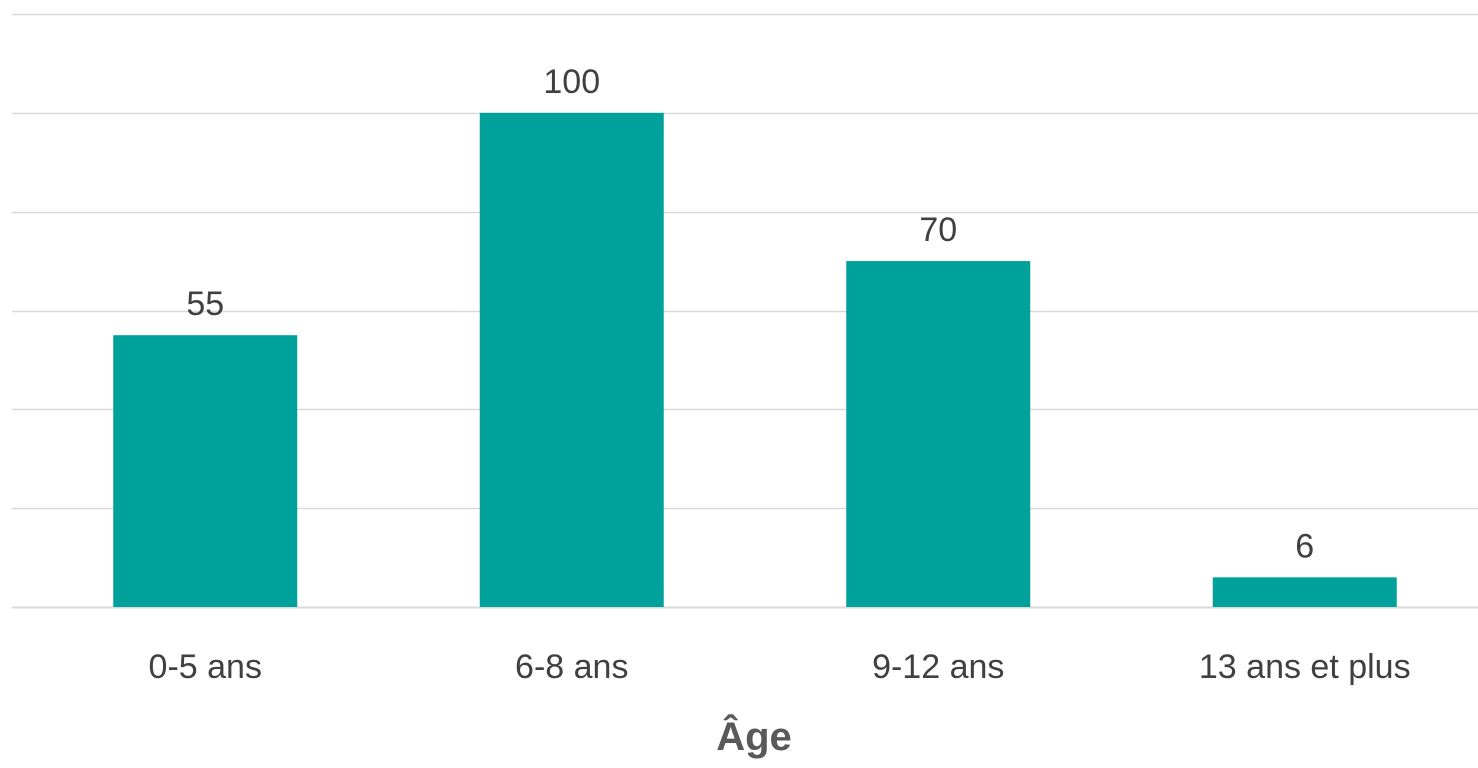  What do you see at coordinates (571, 82) in the screenshot?
I see `data-label: 100` at bounding box center [571, 82].